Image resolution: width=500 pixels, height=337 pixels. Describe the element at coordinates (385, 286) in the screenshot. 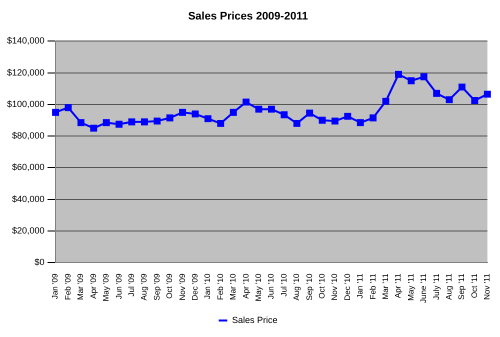

I see `x-tick-label: Mar '11` at that location.